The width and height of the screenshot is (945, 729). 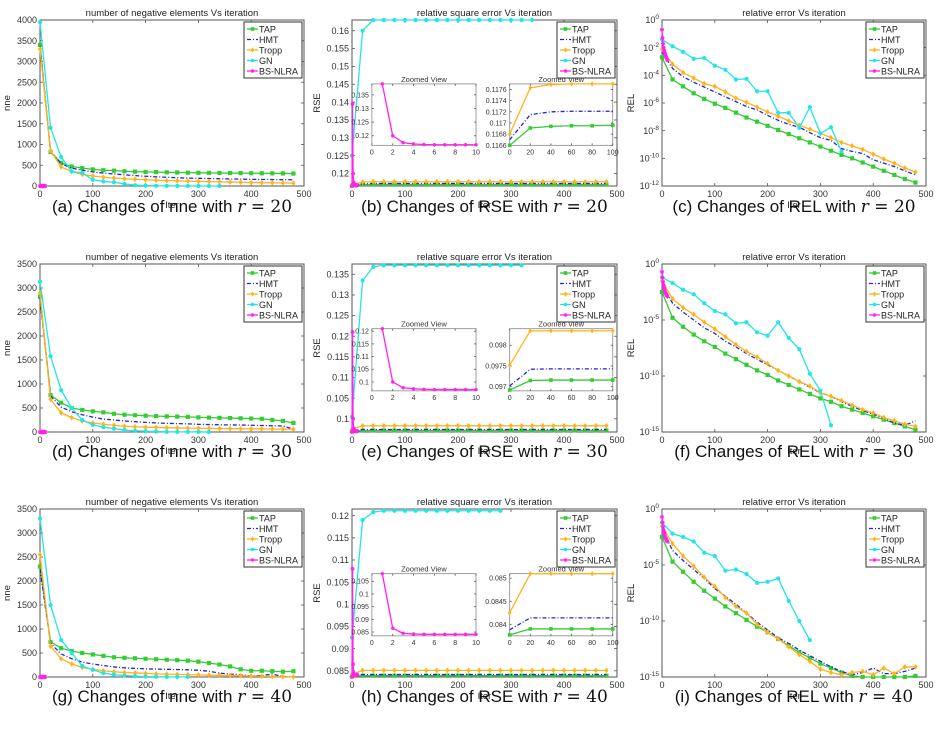 I want to click on legend-label: Tropp, so click(x=583, y=294).